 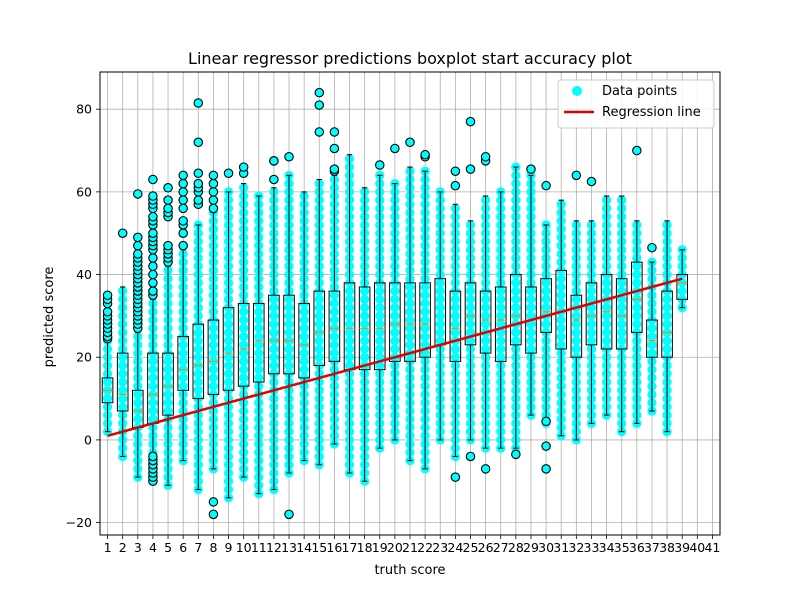 I want to click on legend-box, so click(x=636, y=104).